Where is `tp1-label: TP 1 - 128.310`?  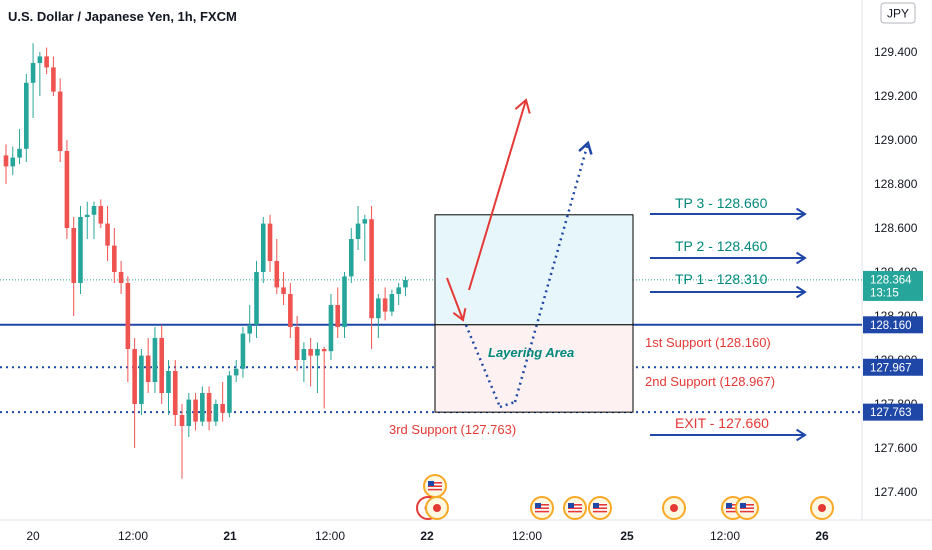 tp1-label: TP 1 - 128.310 is located at coordinates (721, 279).